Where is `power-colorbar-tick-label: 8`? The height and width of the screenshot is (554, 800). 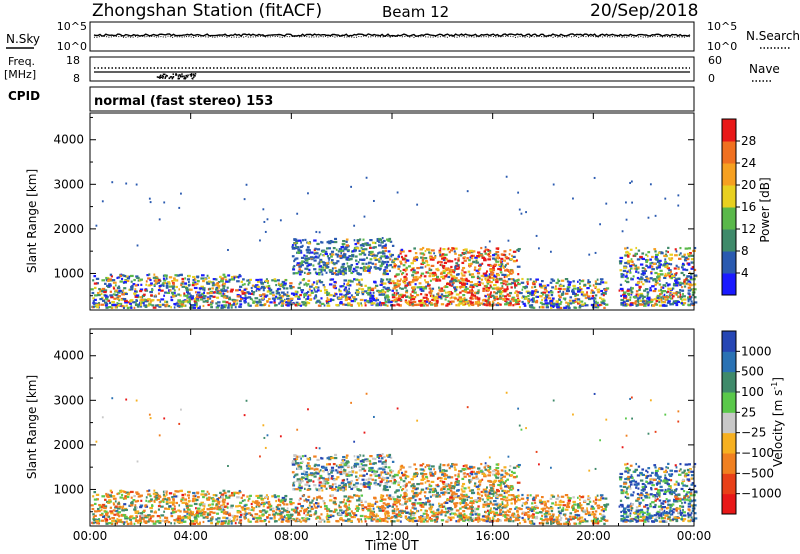
power-colorbar-tick-label: 8 is located at coordinates (745, 251).